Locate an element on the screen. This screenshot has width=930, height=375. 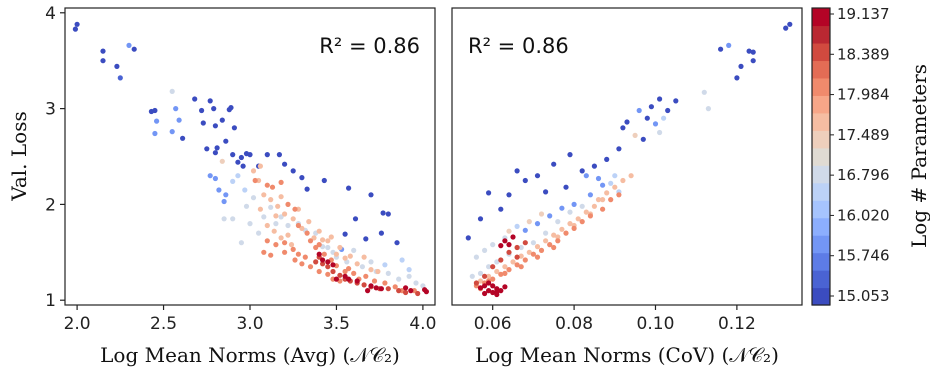
colorbar-tick-label: 17.984 is located at coordinates (863, 95).